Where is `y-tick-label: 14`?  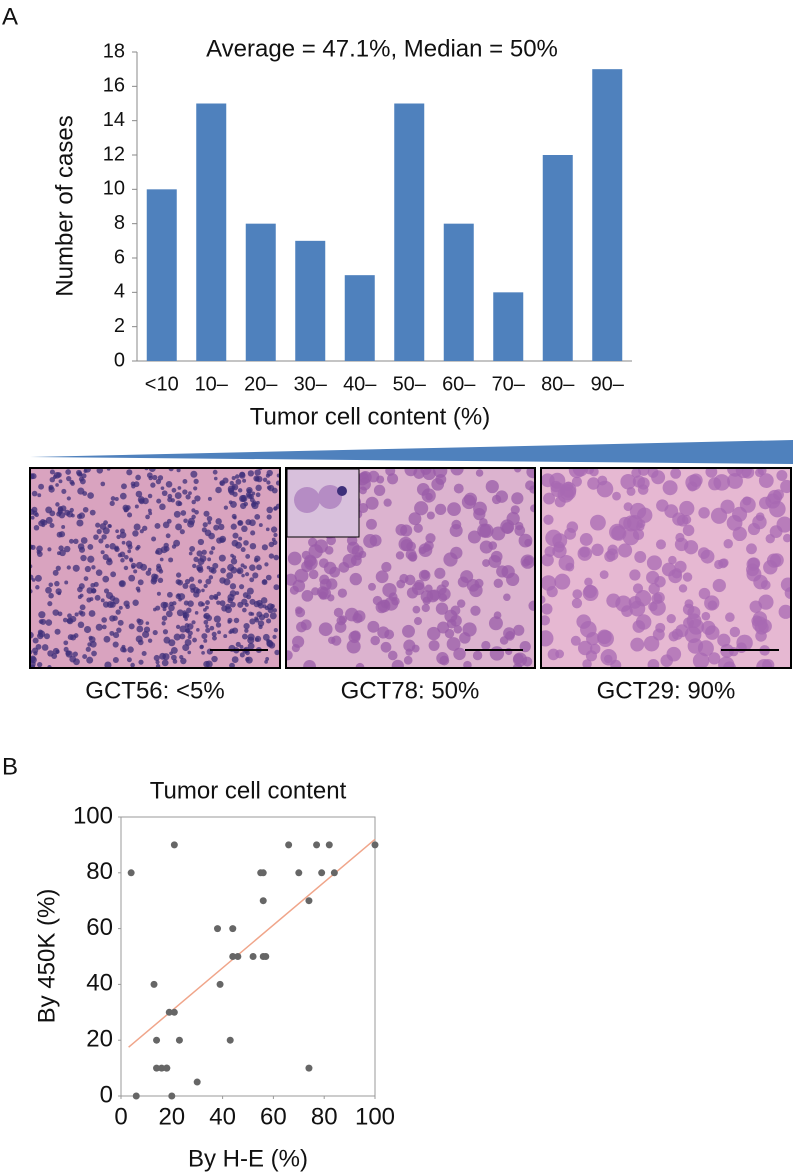 y-tick-label: 14 is located at coordinates (114, 120).